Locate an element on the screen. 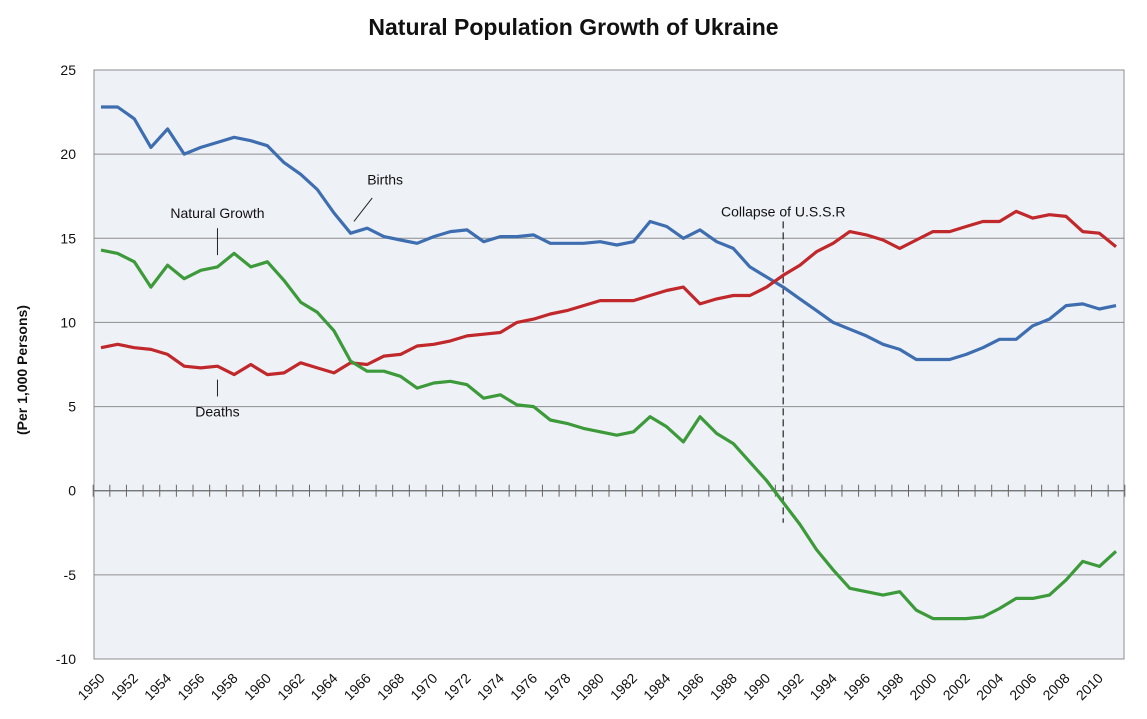  y-tick-label: -10 is located at coordinates (66, 659).